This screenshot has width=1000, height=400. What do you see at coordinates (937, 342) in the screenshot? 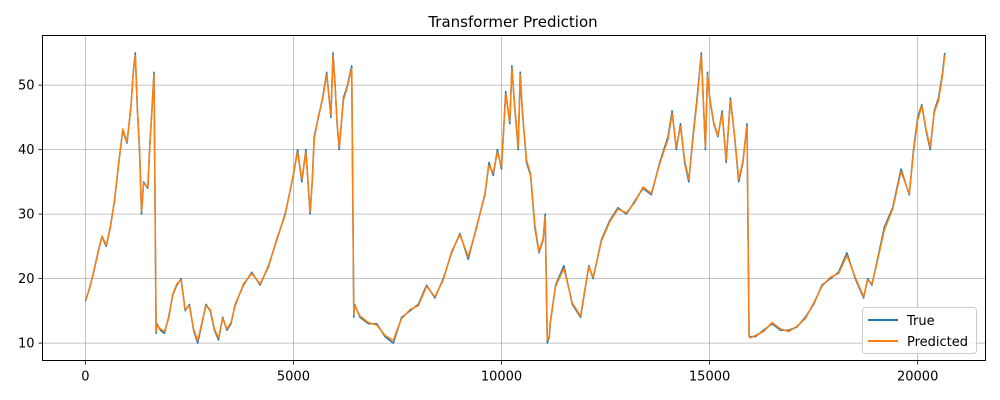
I see `legend-label-predicted: Predicted` at bounding box center [937, 342].